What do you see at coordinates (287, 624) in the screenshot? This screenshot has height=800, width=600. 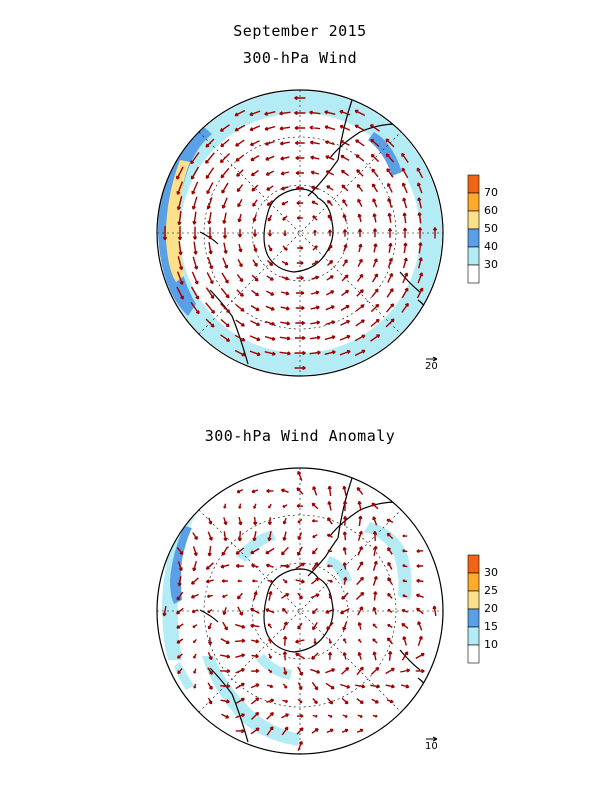 I see `anomaly-shading` at bounding box center [287, 624].